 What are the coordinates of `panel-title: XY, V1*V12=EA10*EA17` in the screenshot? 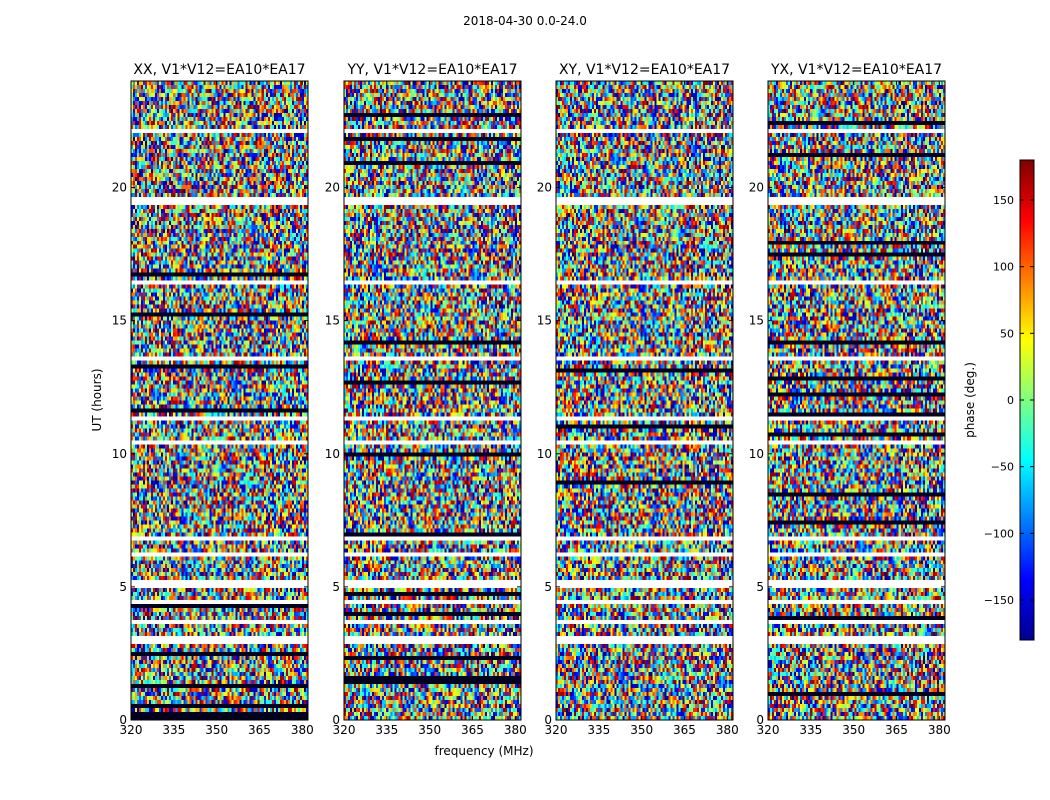 It's located at (644, 70).